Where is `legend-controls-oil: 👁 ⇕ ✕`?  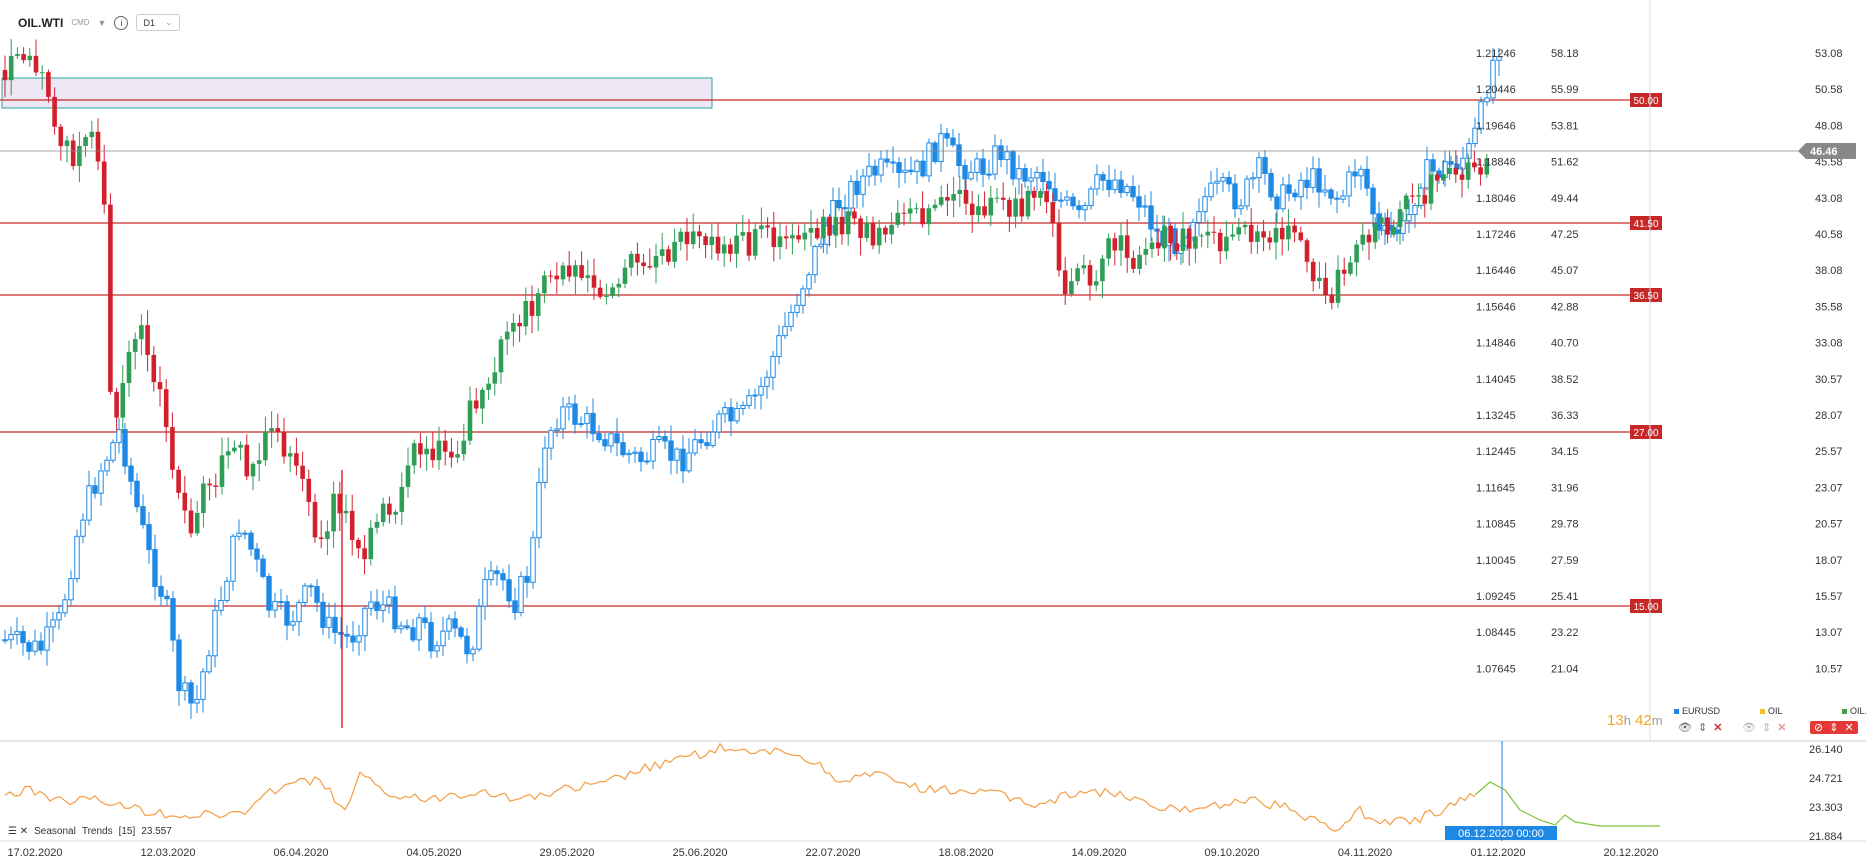 legend-controls-oil: 👁 ⇕ ✕ is located at coordinates (1764, 727).